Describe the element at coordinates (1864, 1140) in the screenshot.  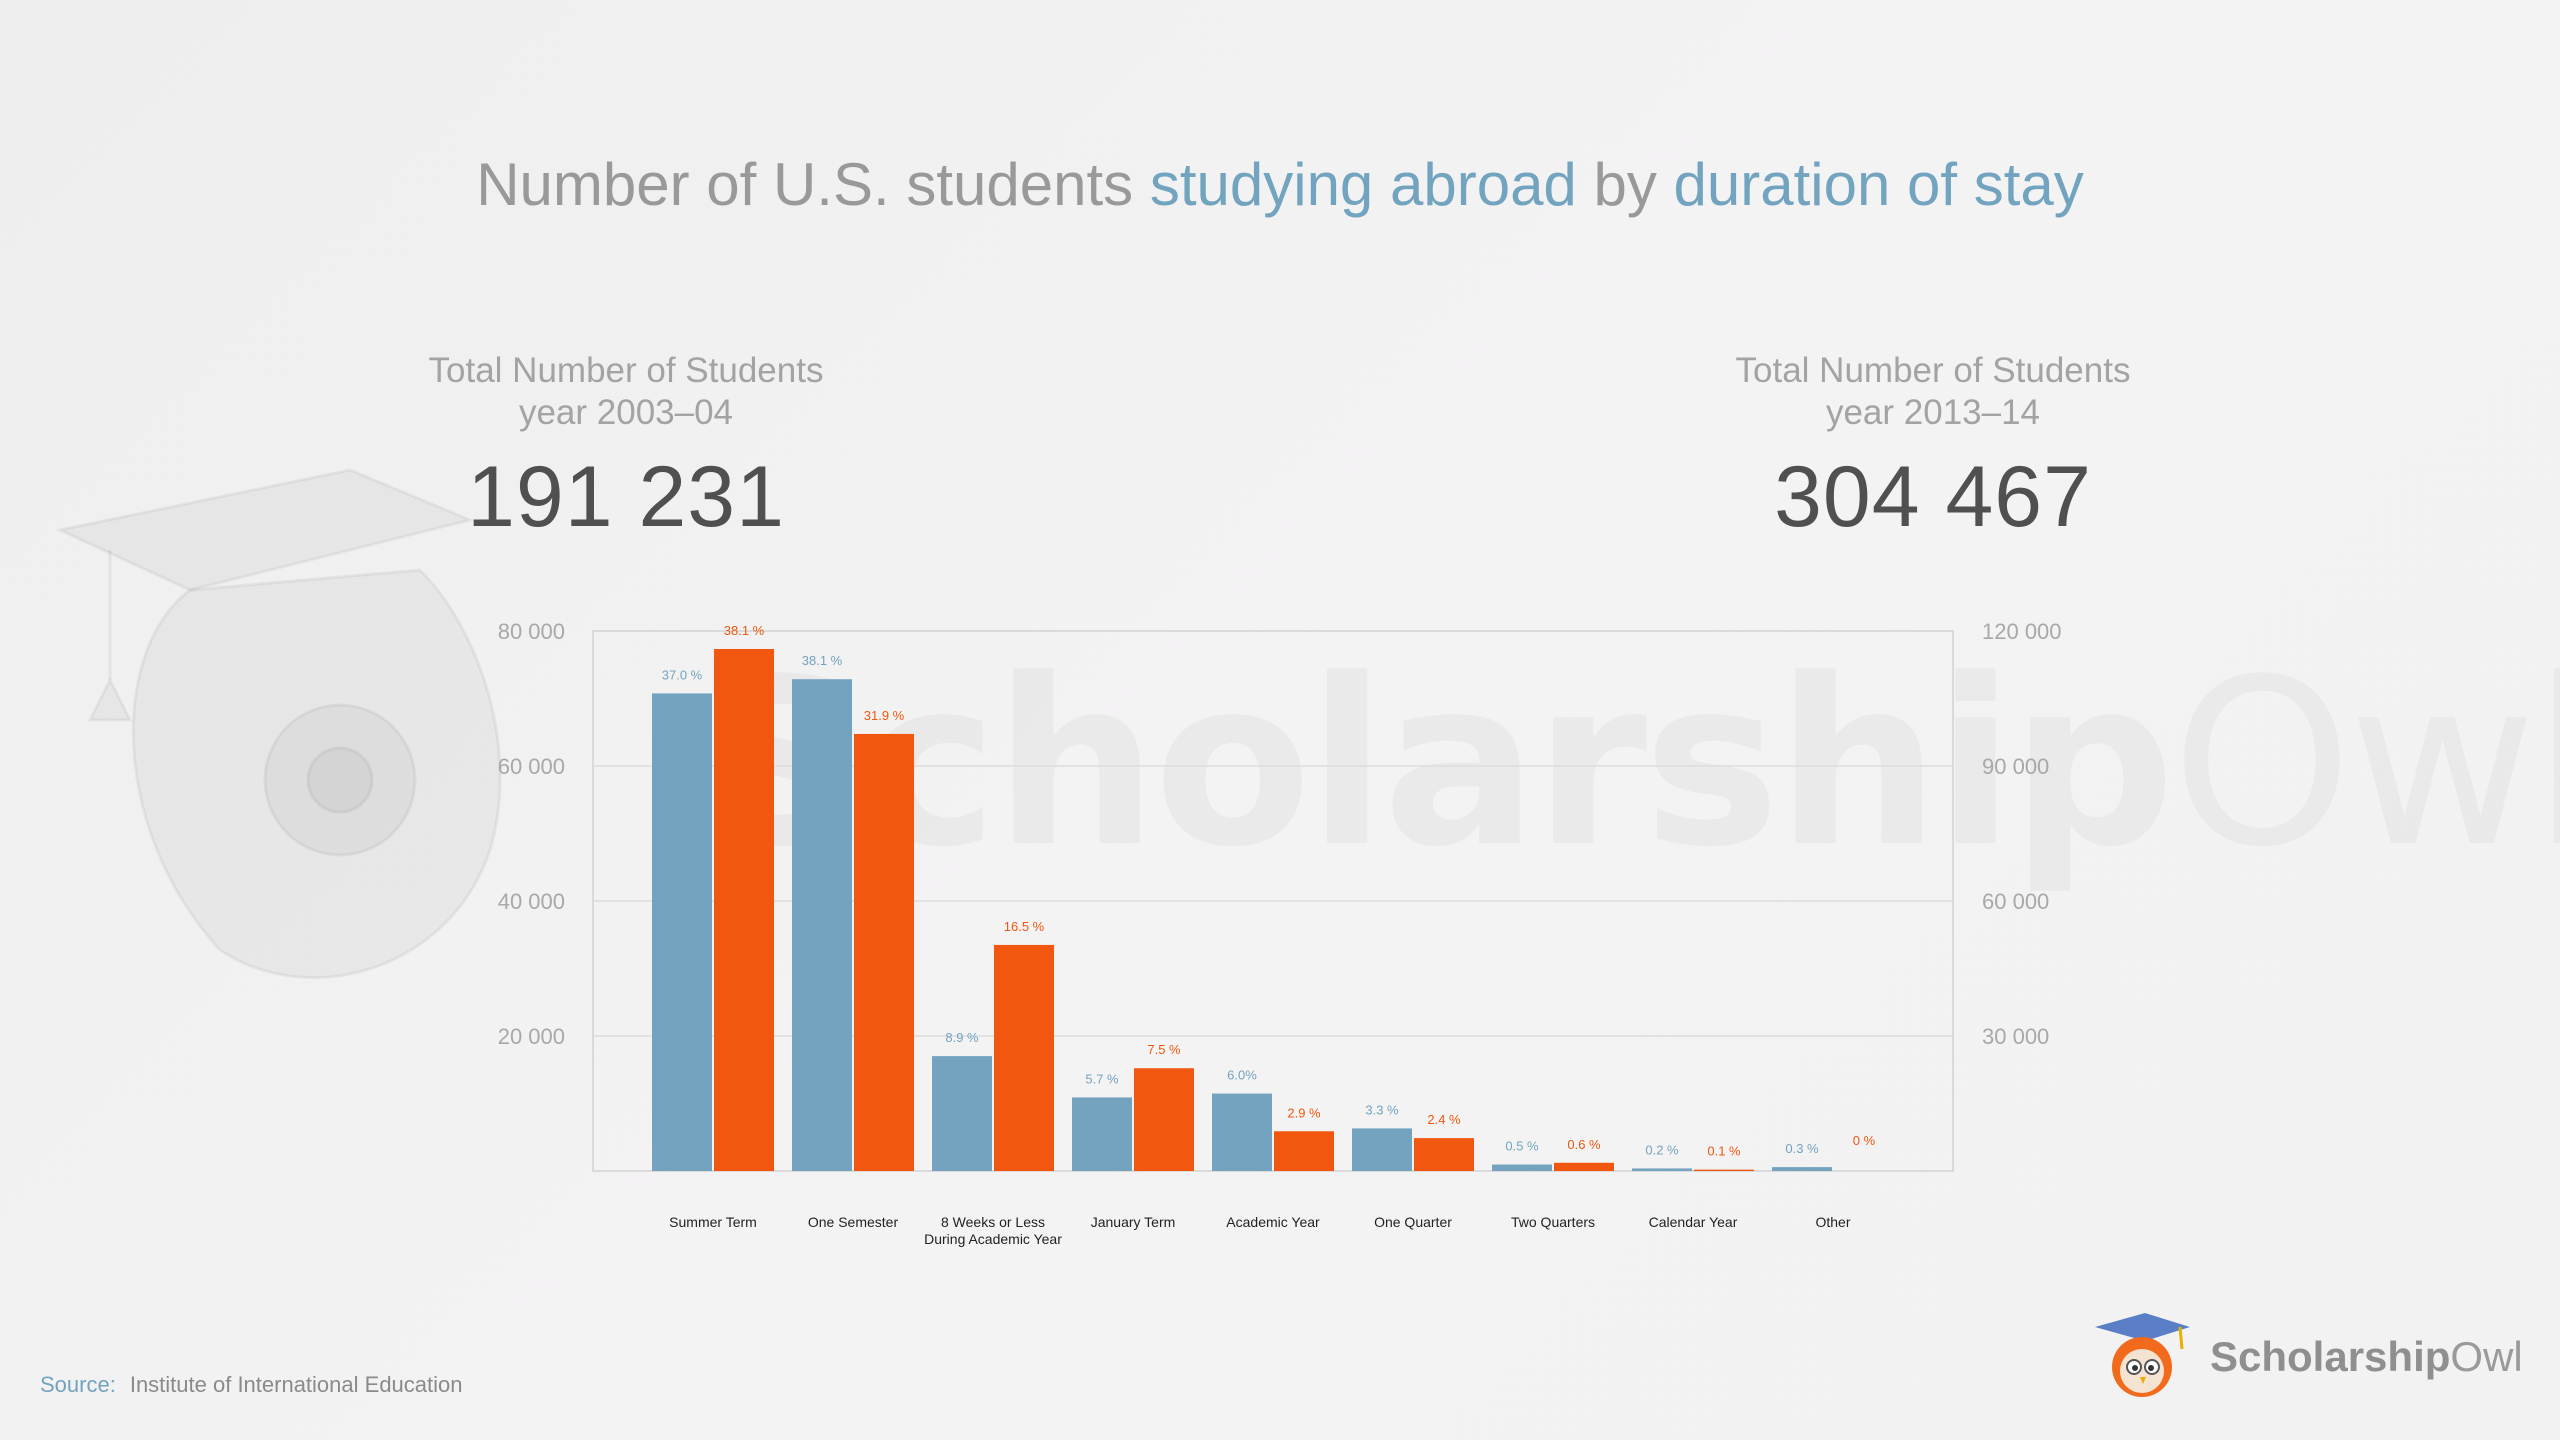
I see `data-label-2013: 0 %` at that location.